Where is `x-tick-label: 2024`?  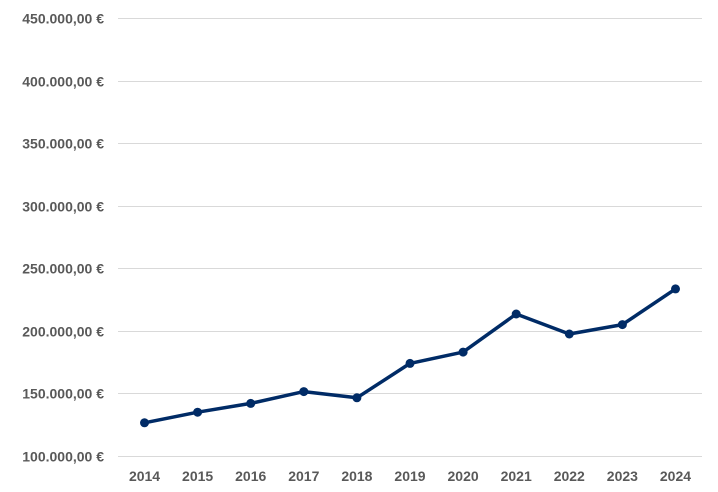
x-tick-label: 2024 is located at coordinates (675, 476).